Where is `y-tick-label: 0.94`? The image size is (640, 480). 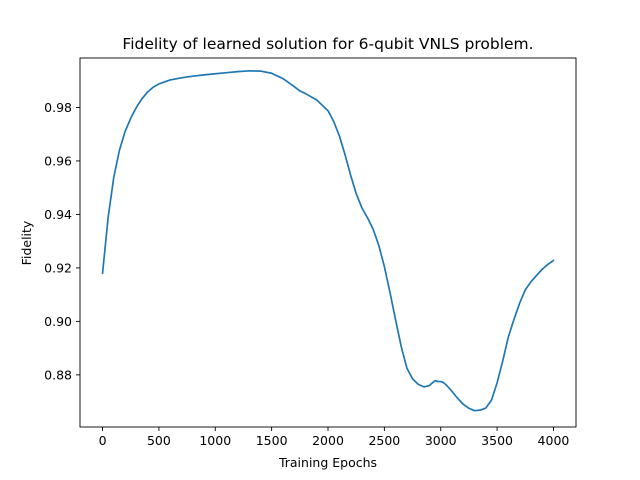 y-tick-label: 0.94 is located at coordinates (58, 214).